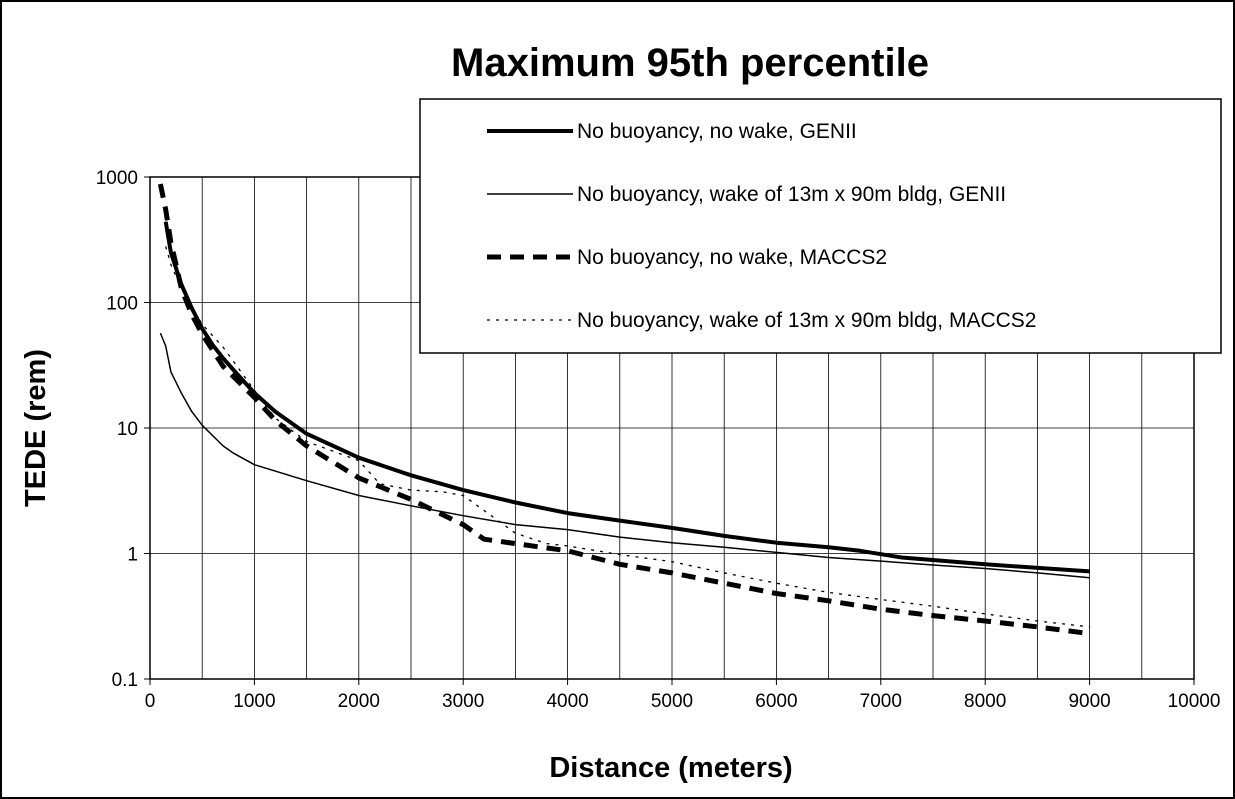  Describe the element at coordinates (127, 429) in the screenshot. I see `y-tick-label: 10` at that location.